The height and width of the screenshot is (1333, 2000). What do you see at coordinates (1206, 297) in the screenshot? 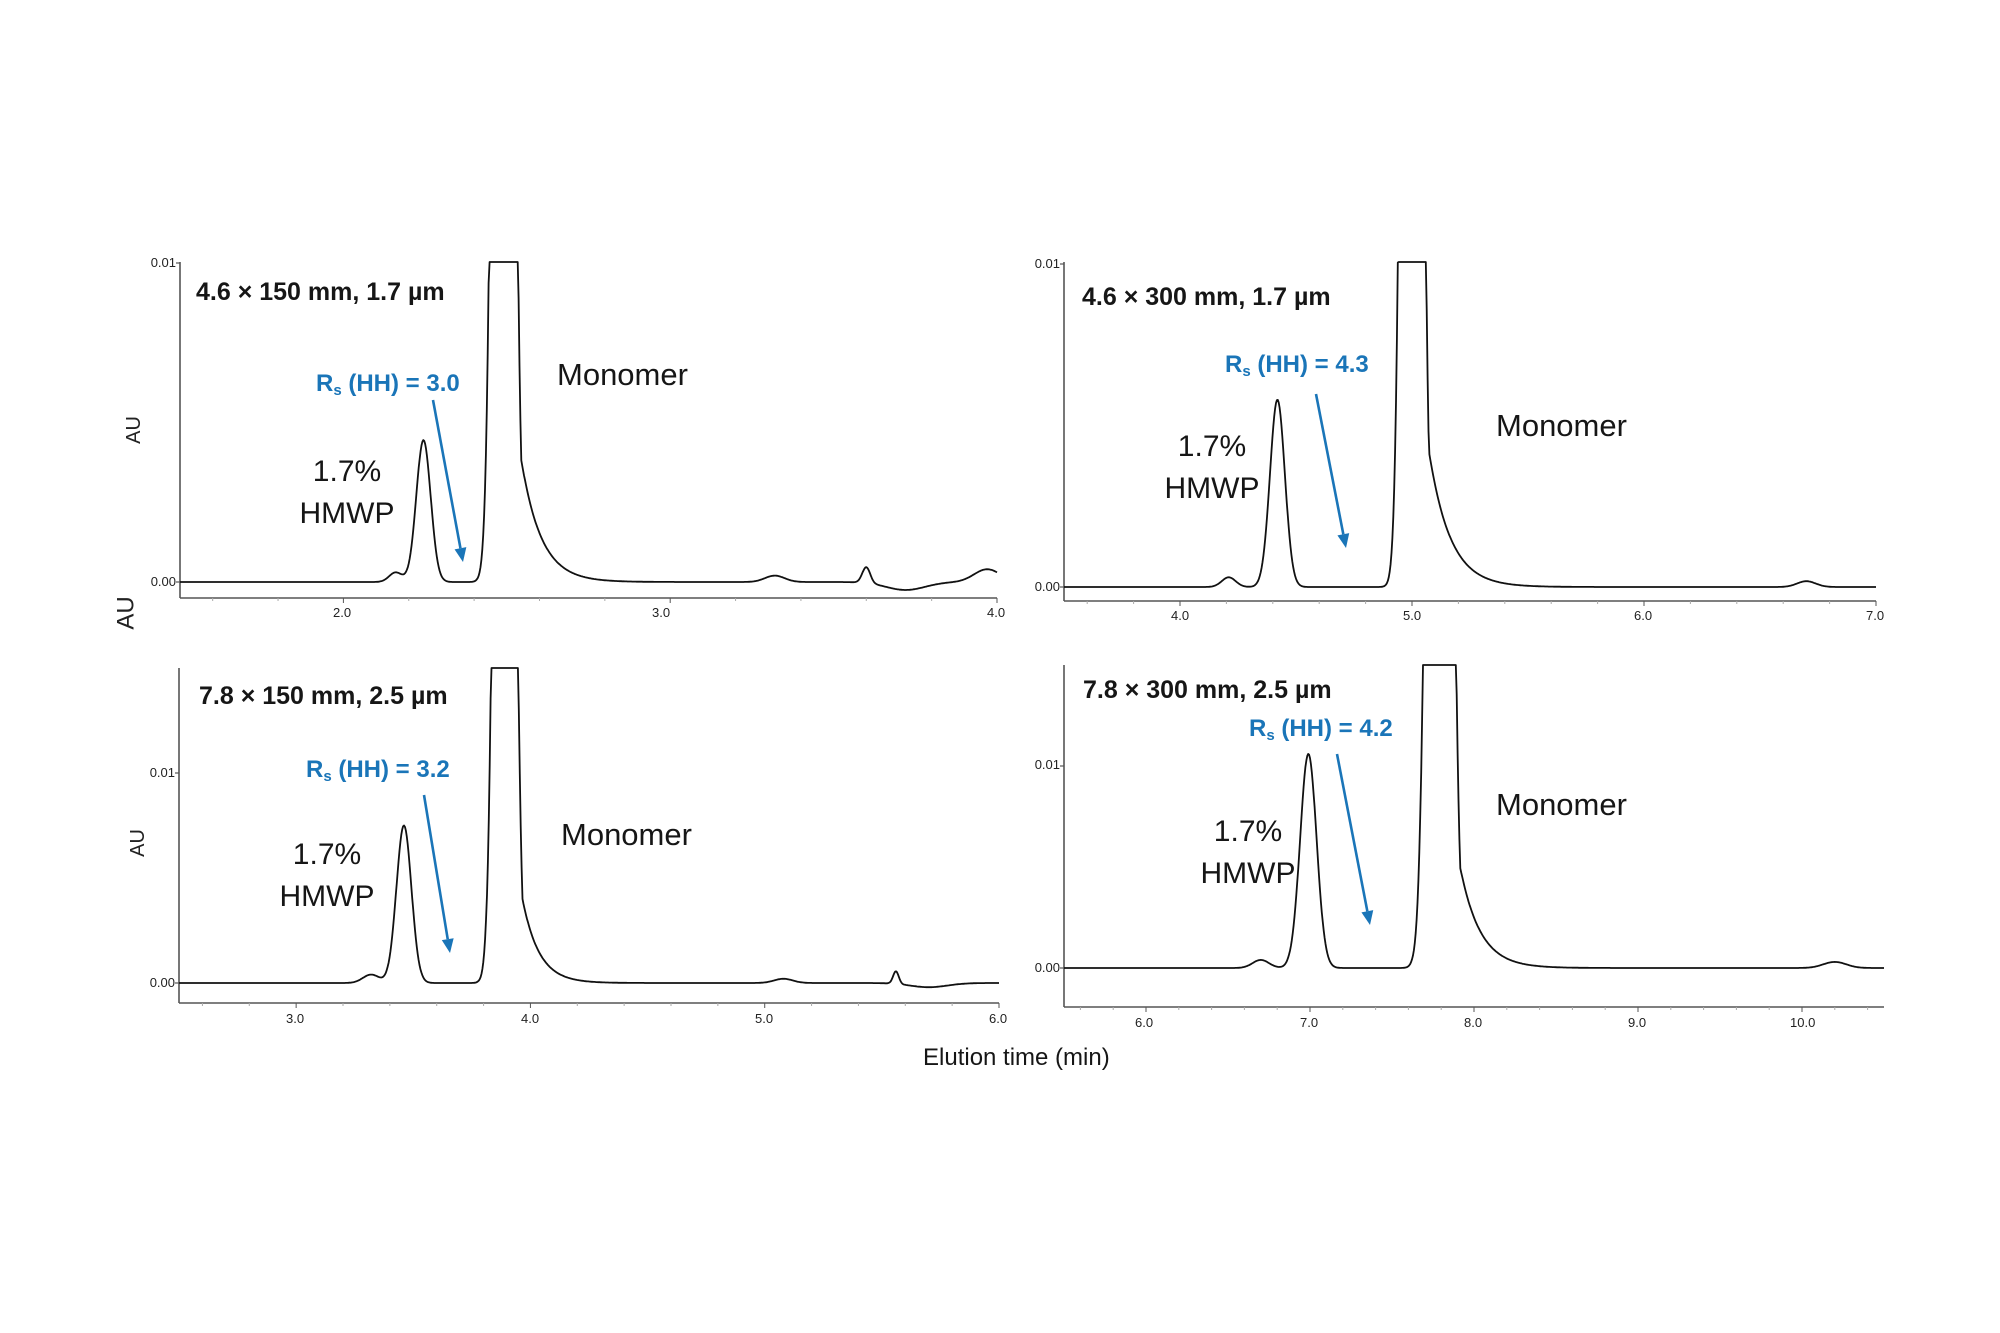
I see `panel-title: 4.6 × 300 mm, 1.7 µm` at bounding box center [1206, 297].